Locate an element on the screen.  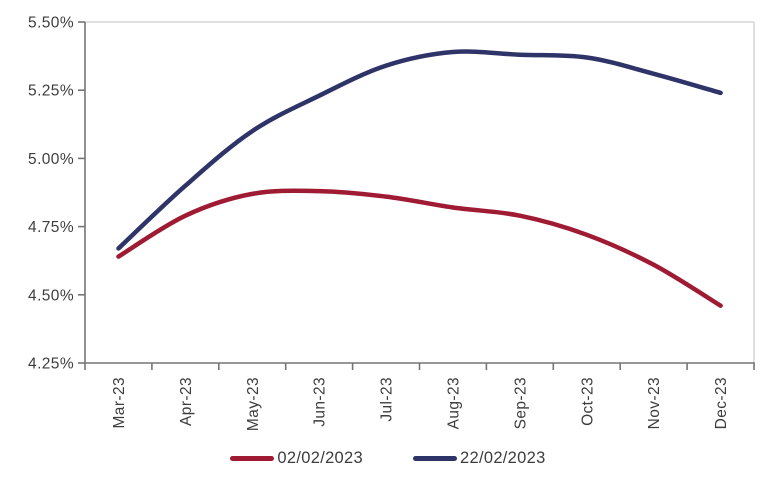
y-axis-tick-label: 4.25% is located at coordinates (51, 364).